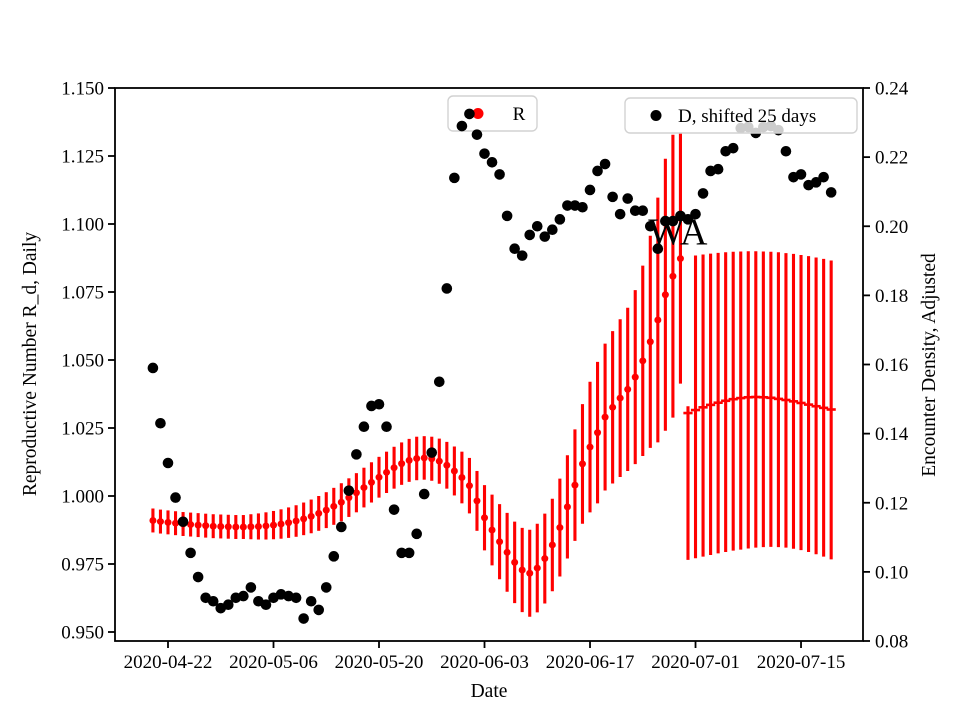 The height and width of the screenshot is (720, 960). What do you see at coordinates (478, 113) in the screenshot?
I see `legend-r-marker-icon` at bounding box center [478, 113].